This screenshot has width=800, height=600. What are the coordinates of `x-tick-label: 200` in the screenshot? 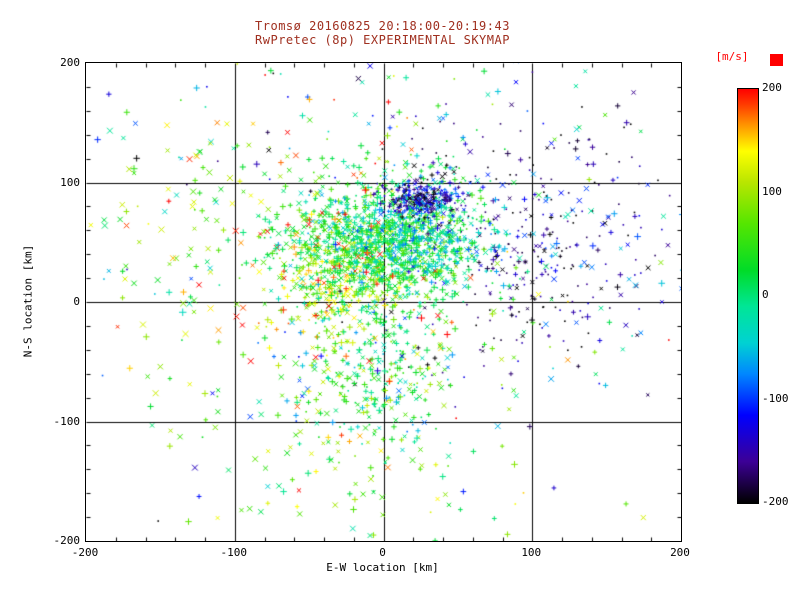 It's located at (680, 552).